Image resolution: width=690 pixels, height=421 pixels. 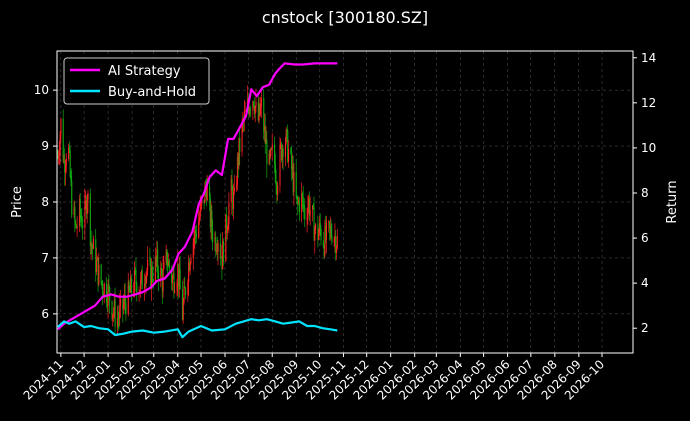 I want to click on left-axis-label: Price, so click(x=17, y=202).